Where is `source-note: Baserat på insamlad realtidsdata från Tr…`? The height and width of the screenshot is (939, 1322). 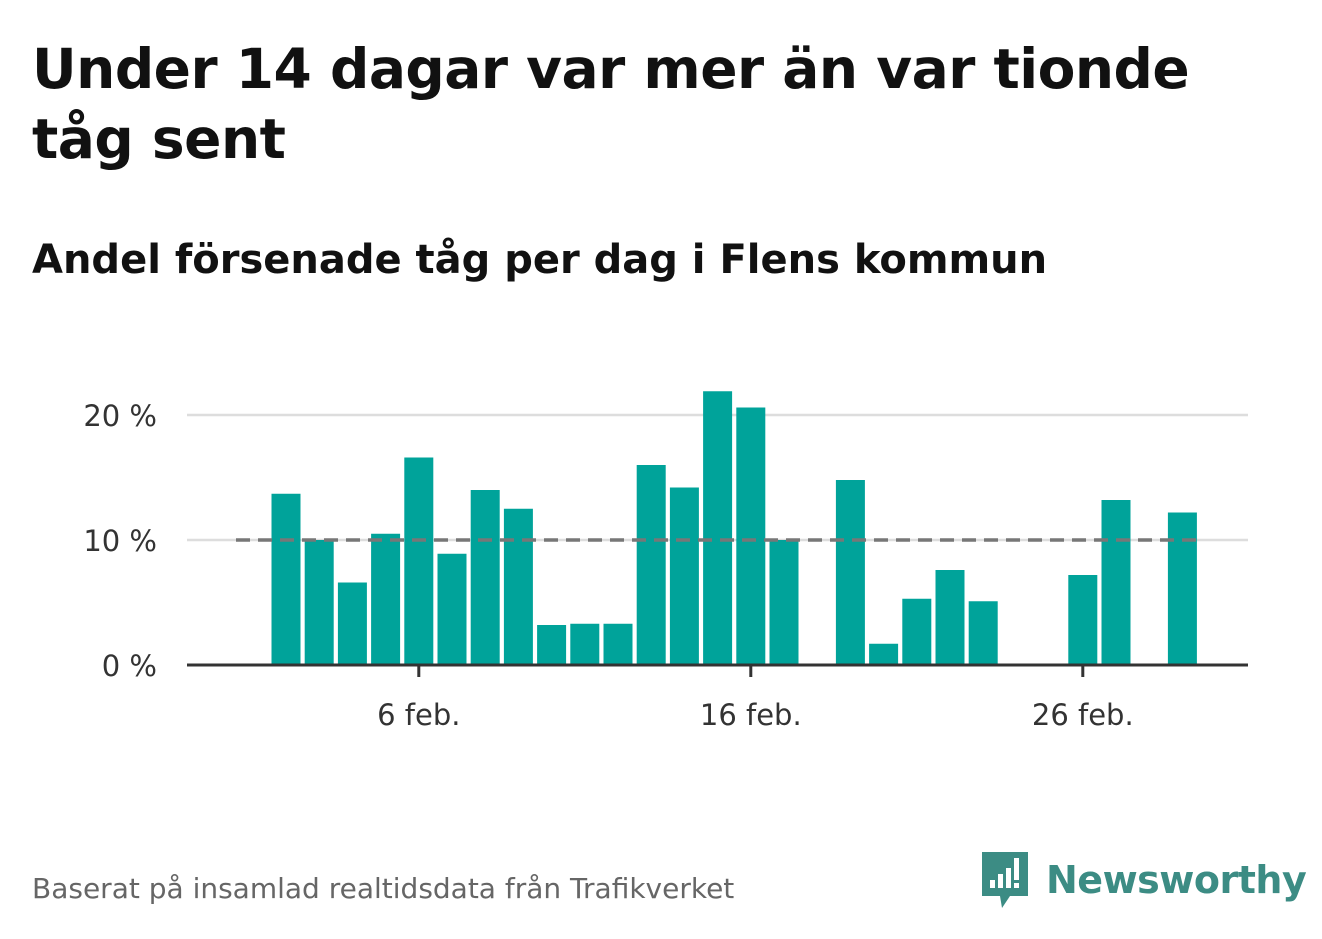
source-note: Baserat på insamlad realtidsdata från Tr… is located at coordinates (383, 888).